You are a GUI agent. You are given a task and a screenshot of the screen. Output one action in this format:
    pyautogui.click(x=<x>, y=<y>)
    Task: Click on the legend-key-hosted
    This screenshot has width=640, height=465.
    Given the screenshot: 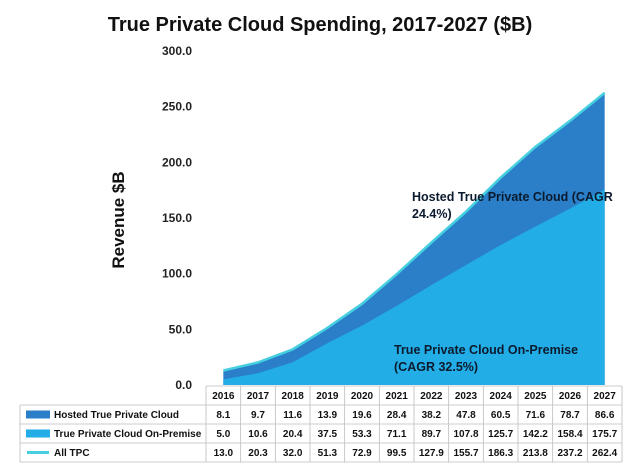 What is the action you would take?
    pyautogui.click(x=38, y=414)
    